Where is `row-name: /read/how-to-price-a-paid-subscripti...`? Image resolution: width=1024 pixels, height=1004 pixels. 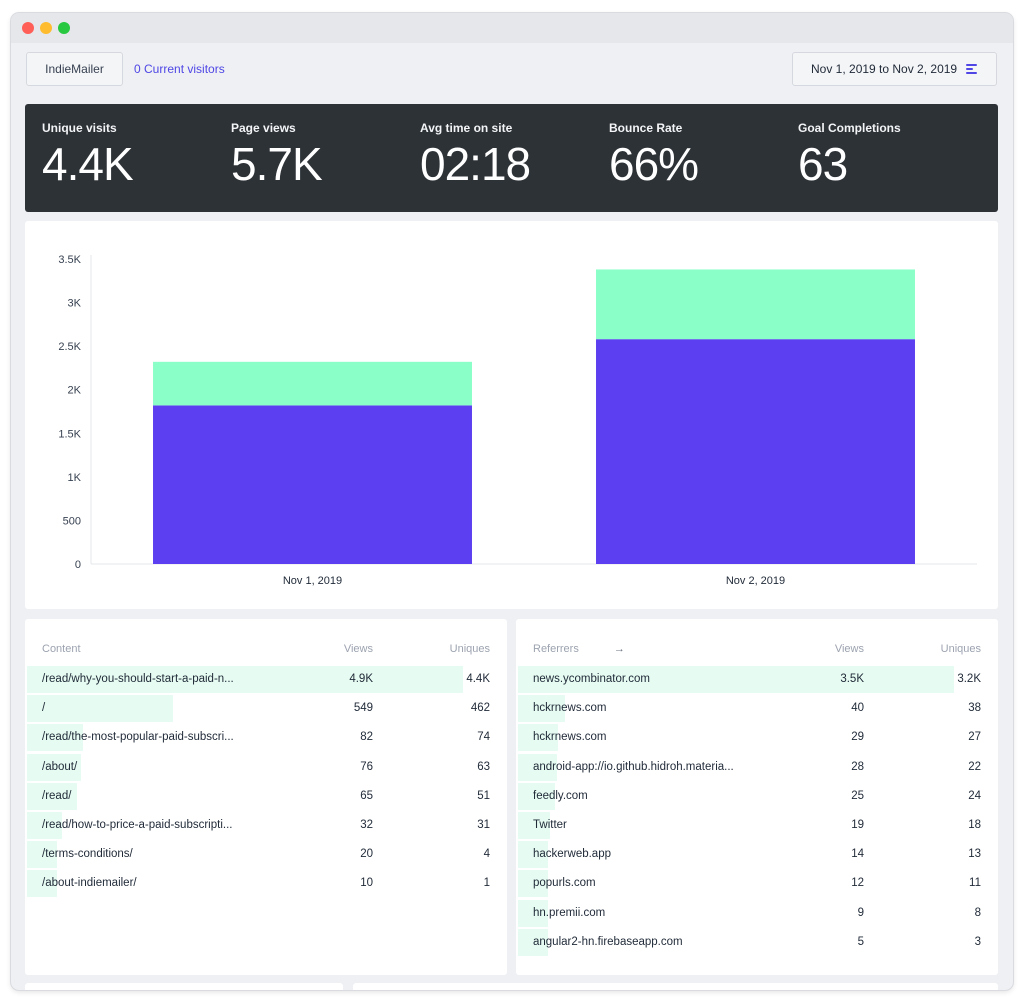 row-name: /read/how-to-price-a-paid-subscripti... is located at coordinates (137, 824).